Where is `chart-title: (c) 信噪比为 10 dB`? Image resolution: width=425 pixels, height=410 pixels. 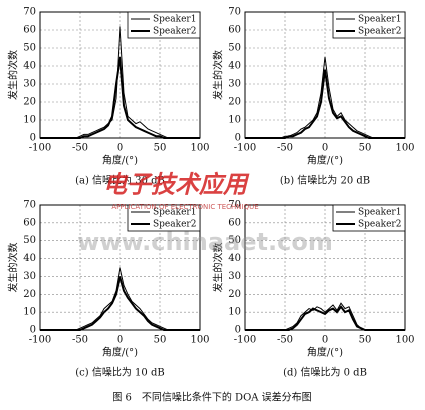 chart-title: (c) 信噪比为 10 dB is located at coordinates (119, 373).